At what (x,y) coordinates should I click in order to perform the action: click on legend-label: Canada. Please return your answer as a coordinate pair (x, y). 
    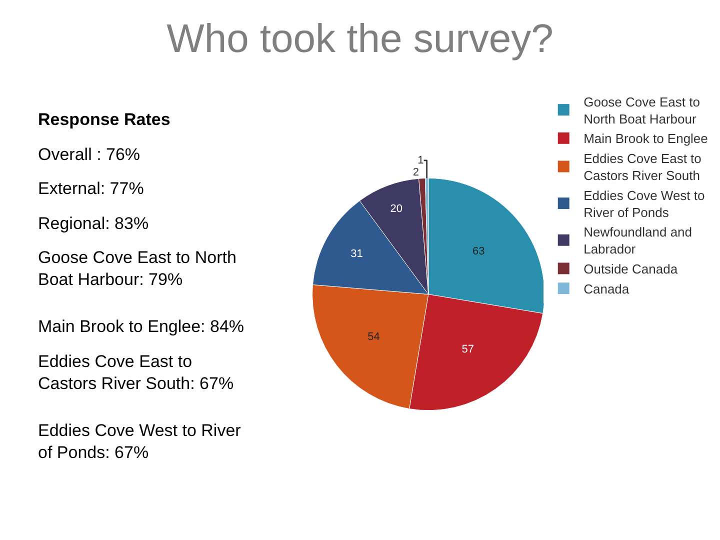
    Looking at the image, I should click on (607, 288).